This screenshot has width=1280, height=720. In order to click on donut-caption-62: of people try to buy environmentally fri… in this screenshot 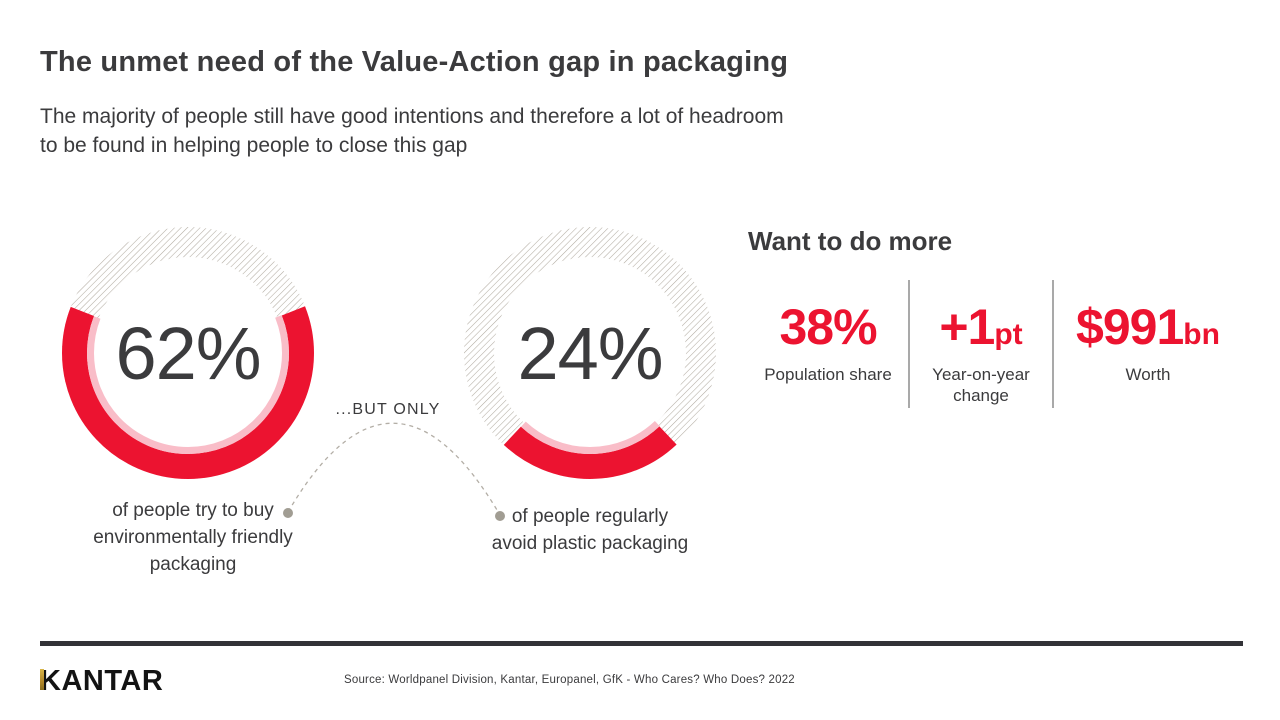, I will do `click(193, 537)`.